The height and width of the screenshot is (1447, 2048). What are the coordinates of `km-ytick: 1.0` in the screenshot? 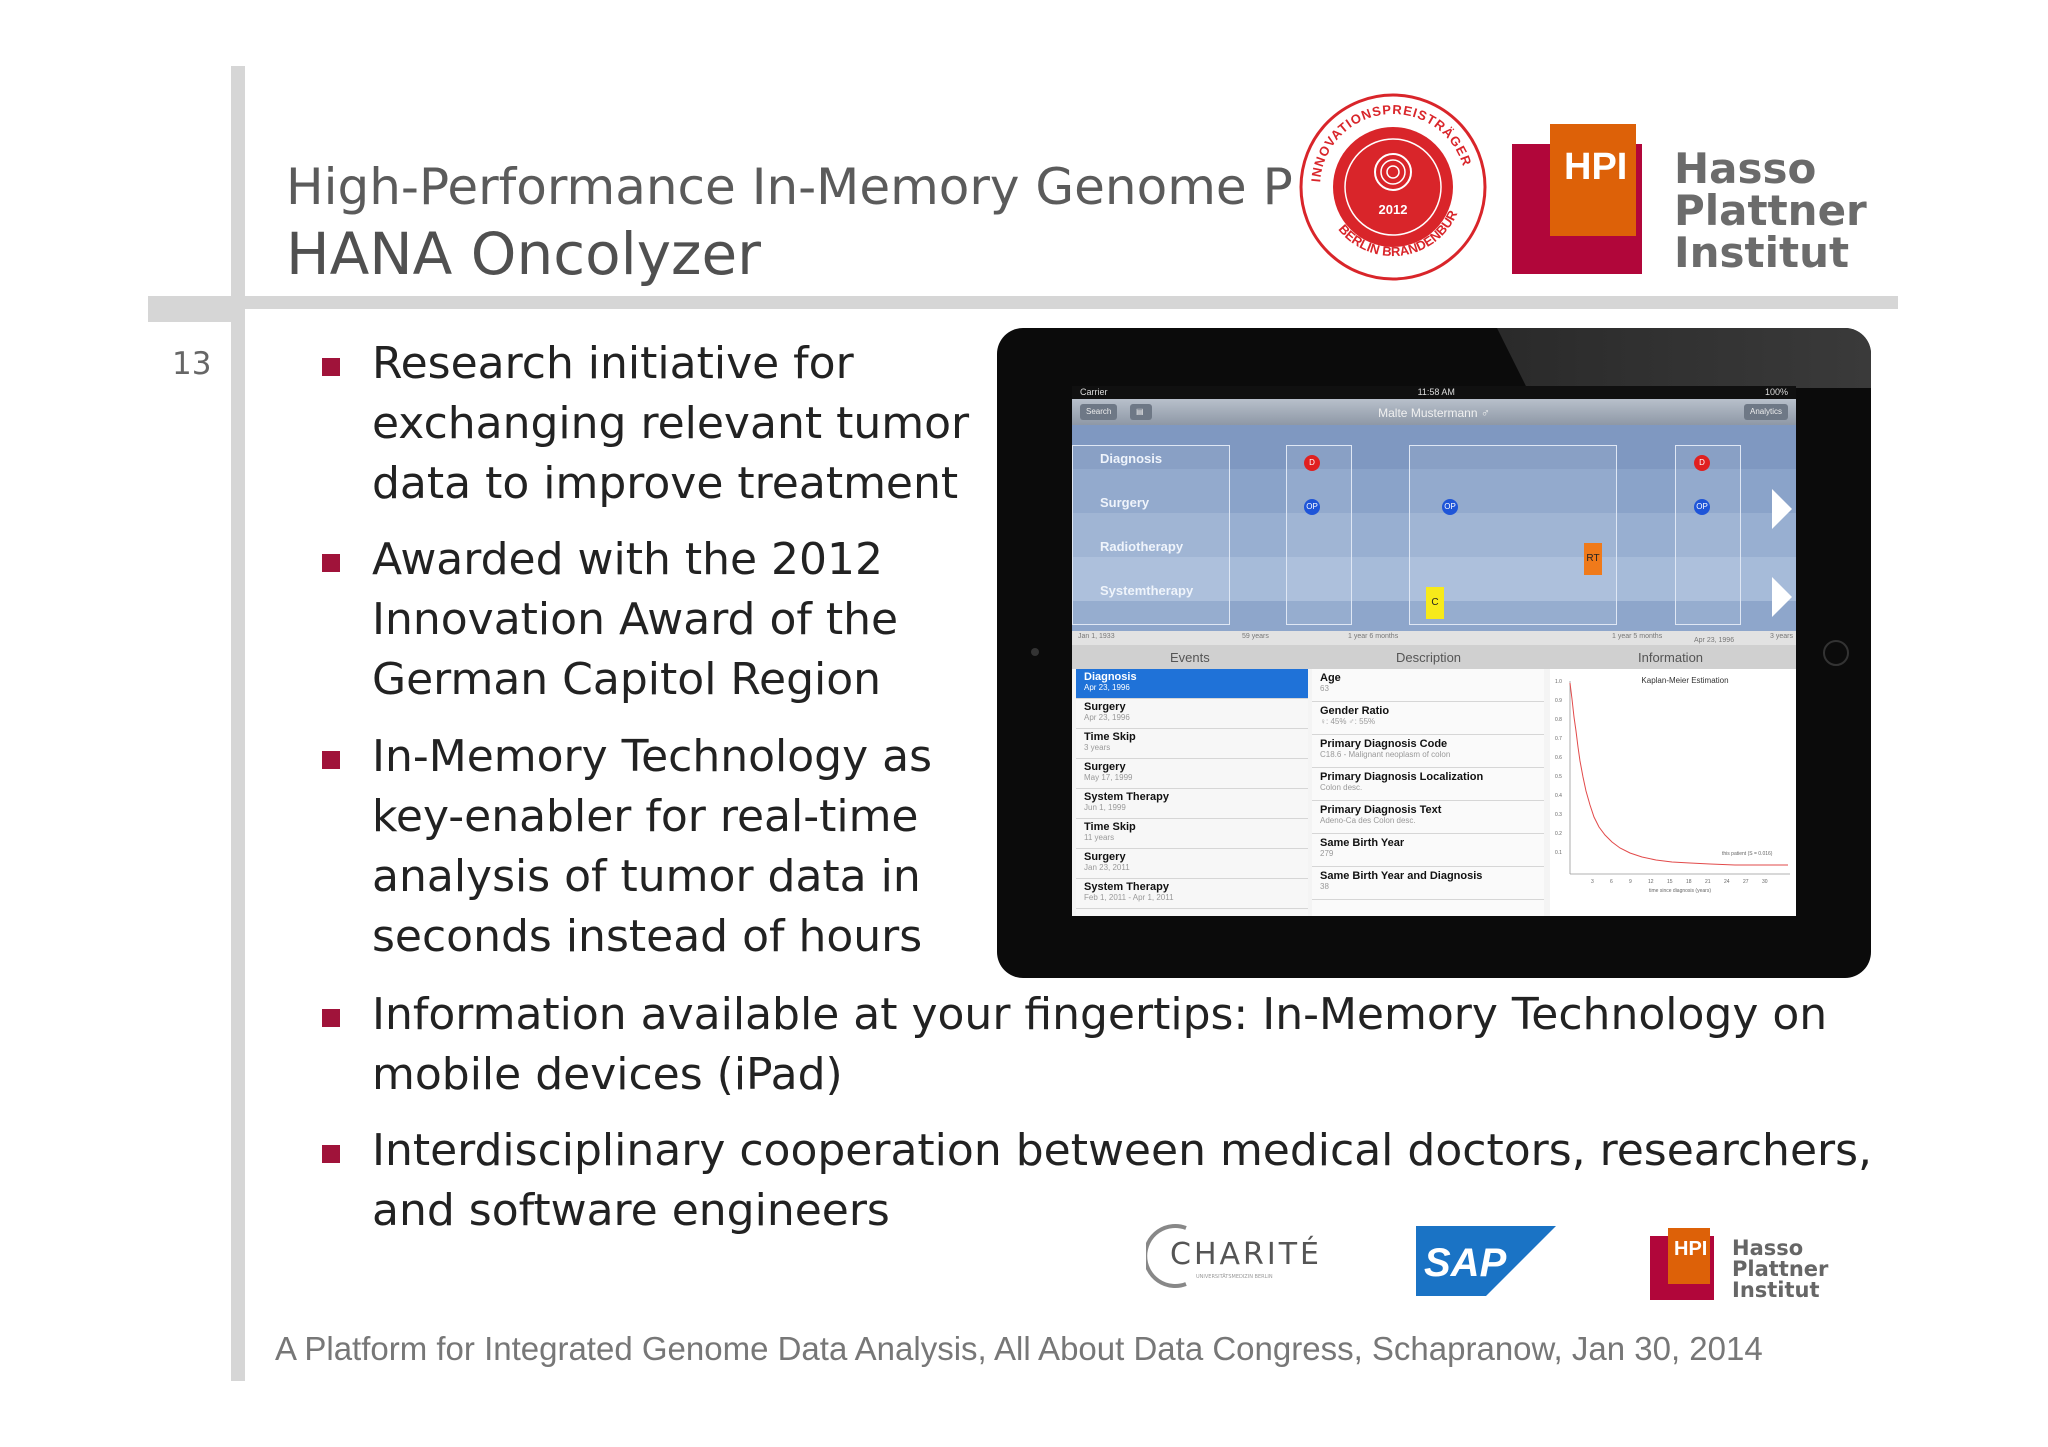 It's located at (1558, 682).